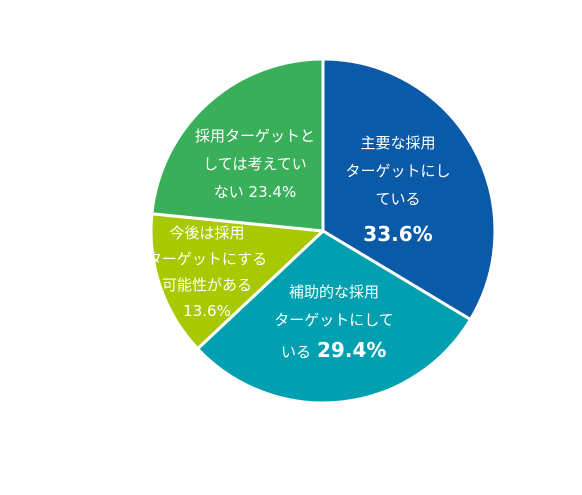  Describe the element at coordinates (207, 285) in the screenshot. I see `slice-label-future-line-3: 可能性がある` at that location.